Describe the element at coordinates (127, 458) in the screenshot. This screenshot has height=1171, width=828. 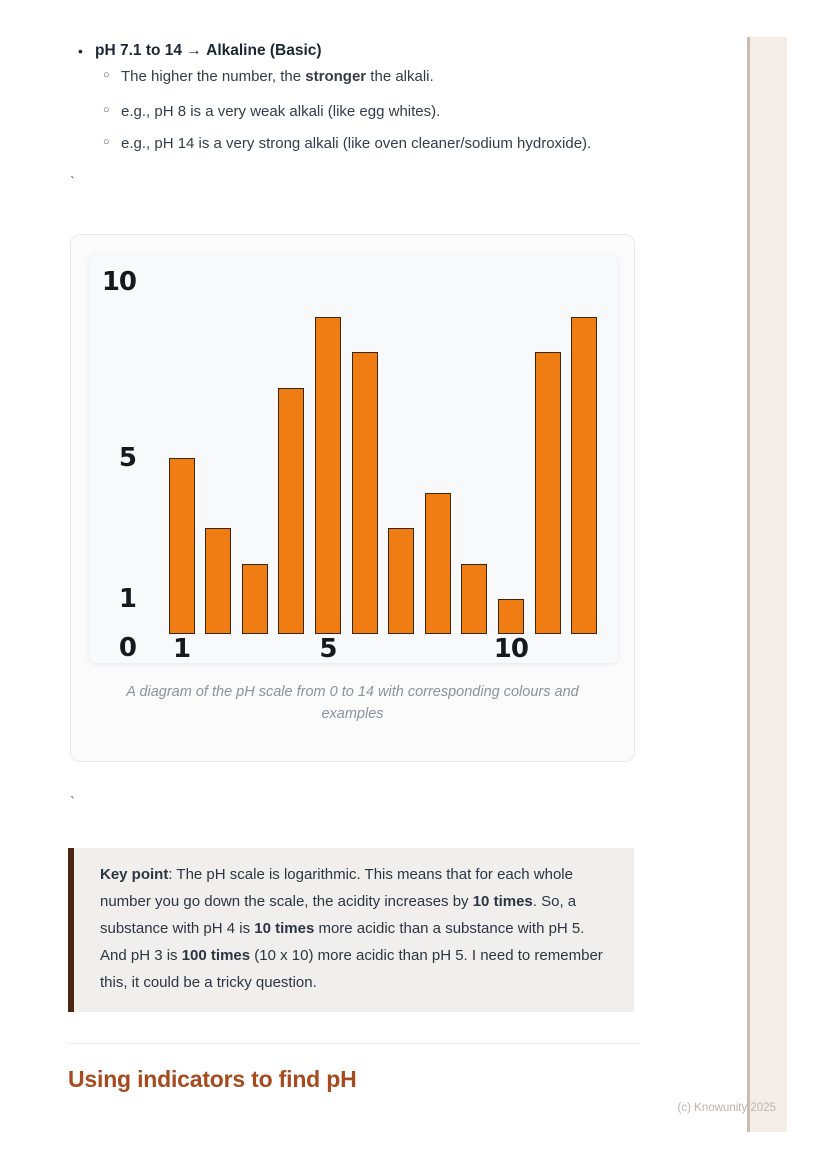
I see `y-axis-label-5: 5` at that location.